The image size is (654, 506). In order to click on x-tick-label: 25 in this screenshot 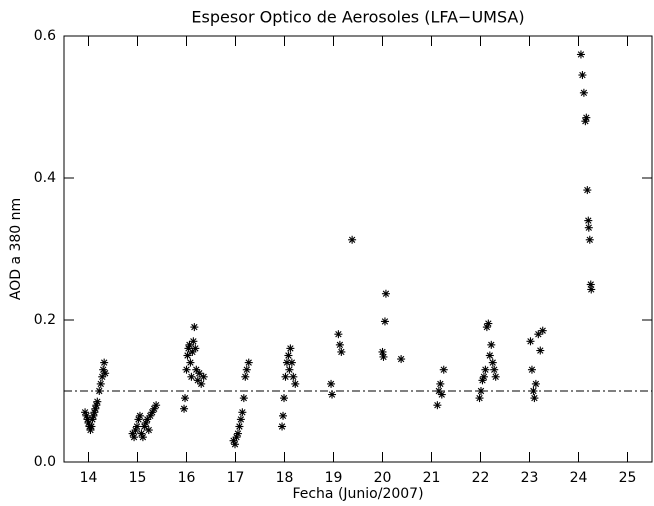, I will do `click(628, 478)`.